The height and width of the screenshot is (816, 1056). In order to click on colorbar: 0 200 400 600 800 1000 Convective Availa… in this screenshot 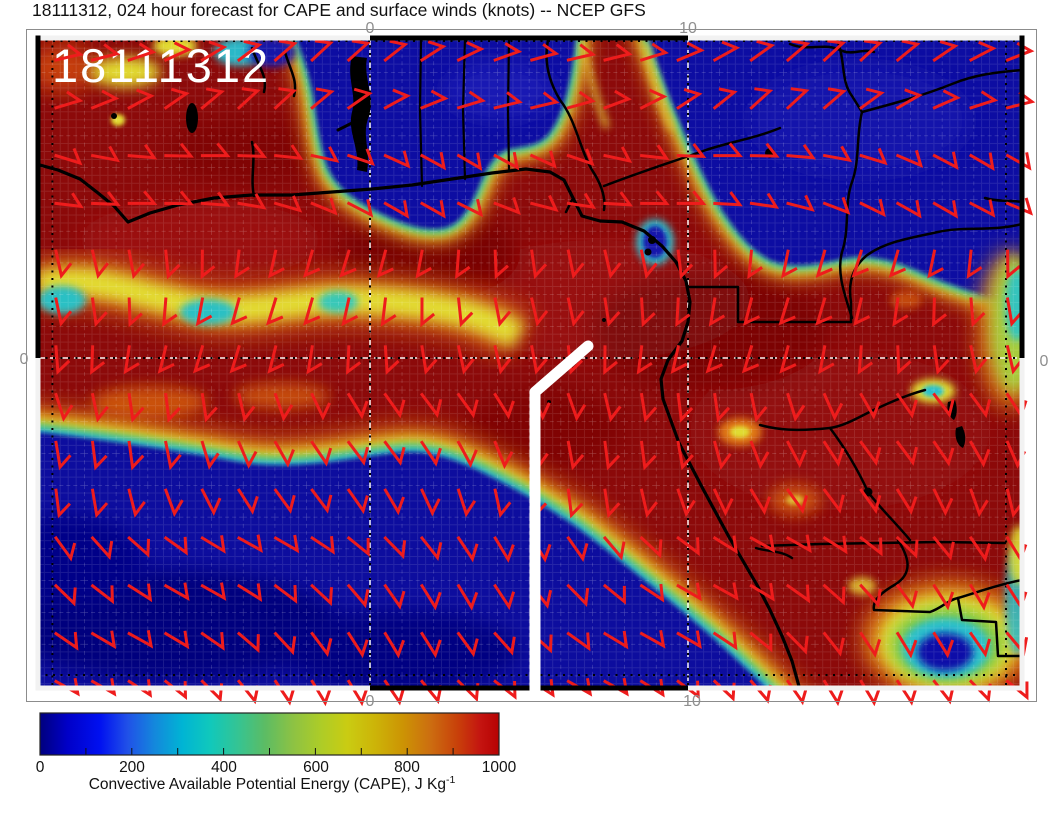, I will do `click(276, 752)`.